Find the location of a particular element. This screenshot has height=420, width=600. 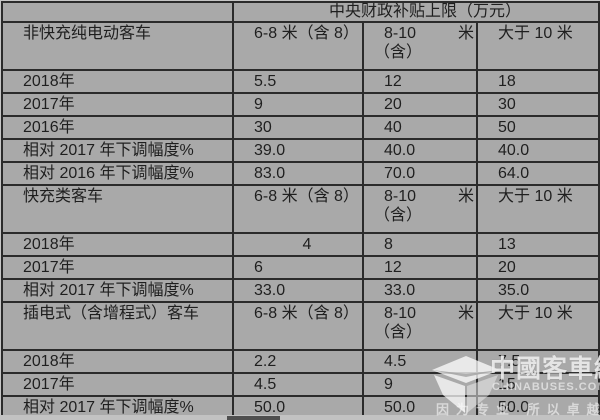

year-label-cell: 2016年 is located at coordinates (117, 128).